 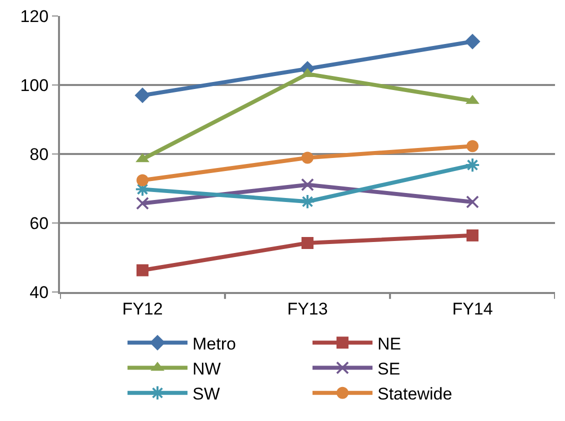 I want to click on x-tick-label: FY13, so click(x=307, y=308).